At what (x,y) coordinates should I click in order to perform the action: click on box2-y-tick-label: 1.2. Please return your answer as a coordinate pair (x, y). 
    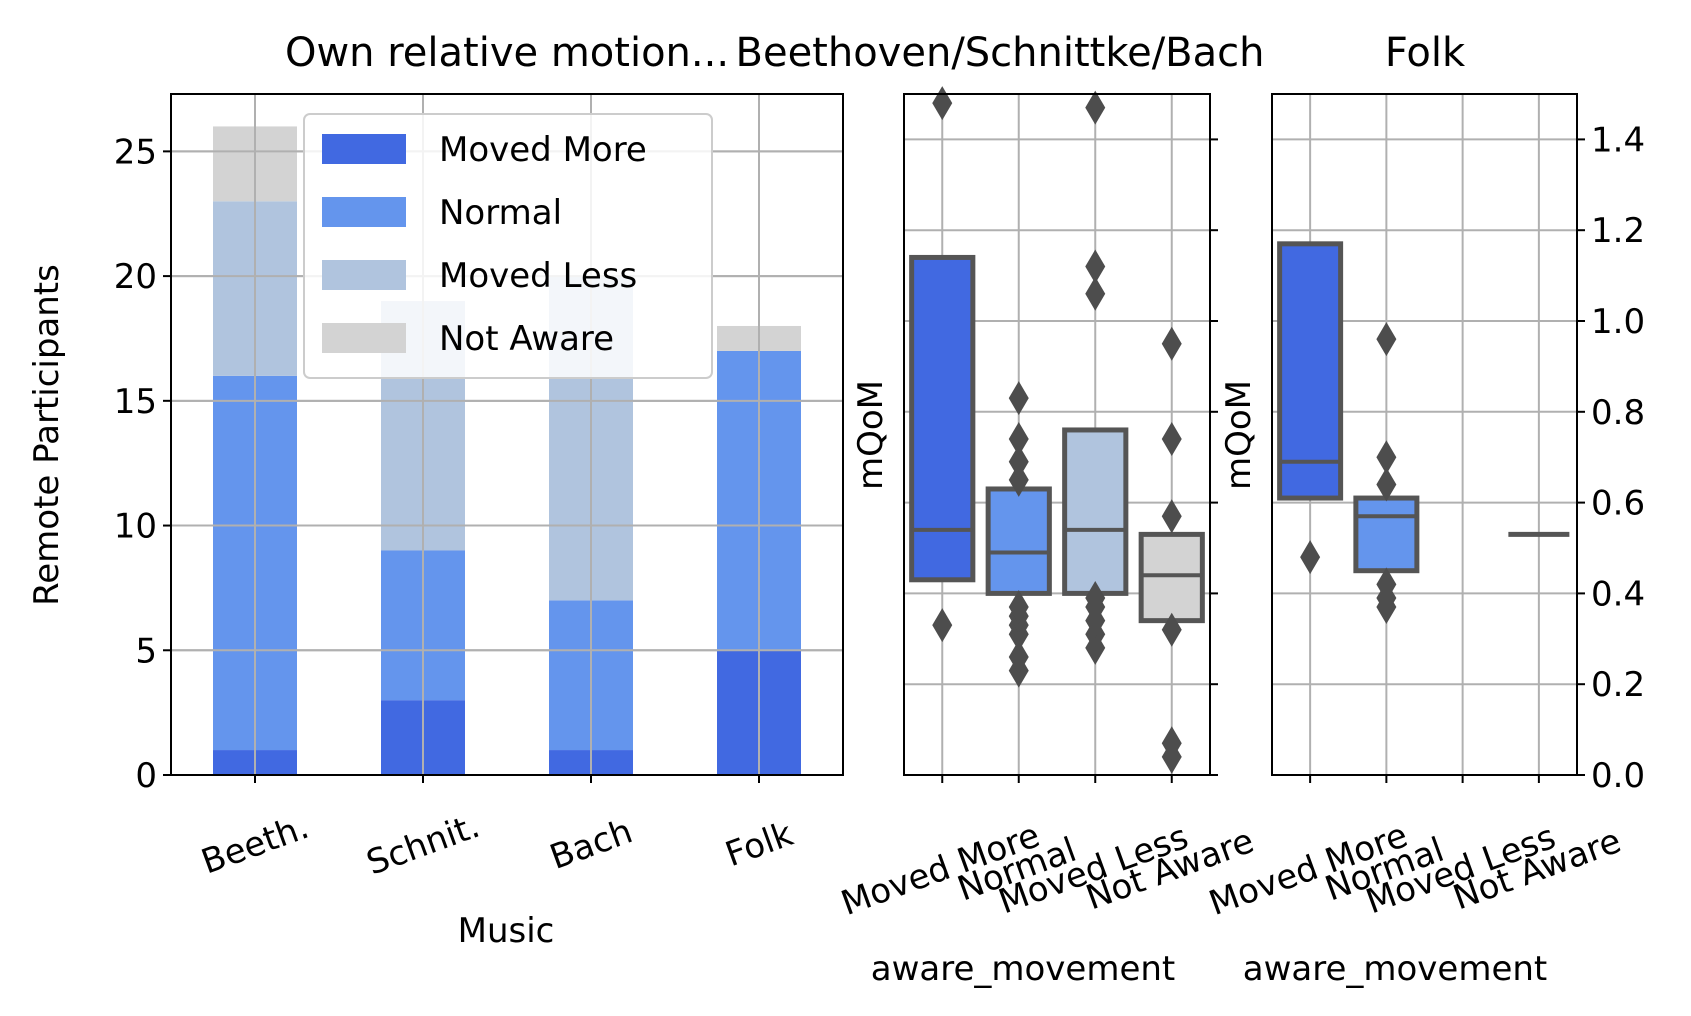
    Looking at the image, I should click on (1618, 231).